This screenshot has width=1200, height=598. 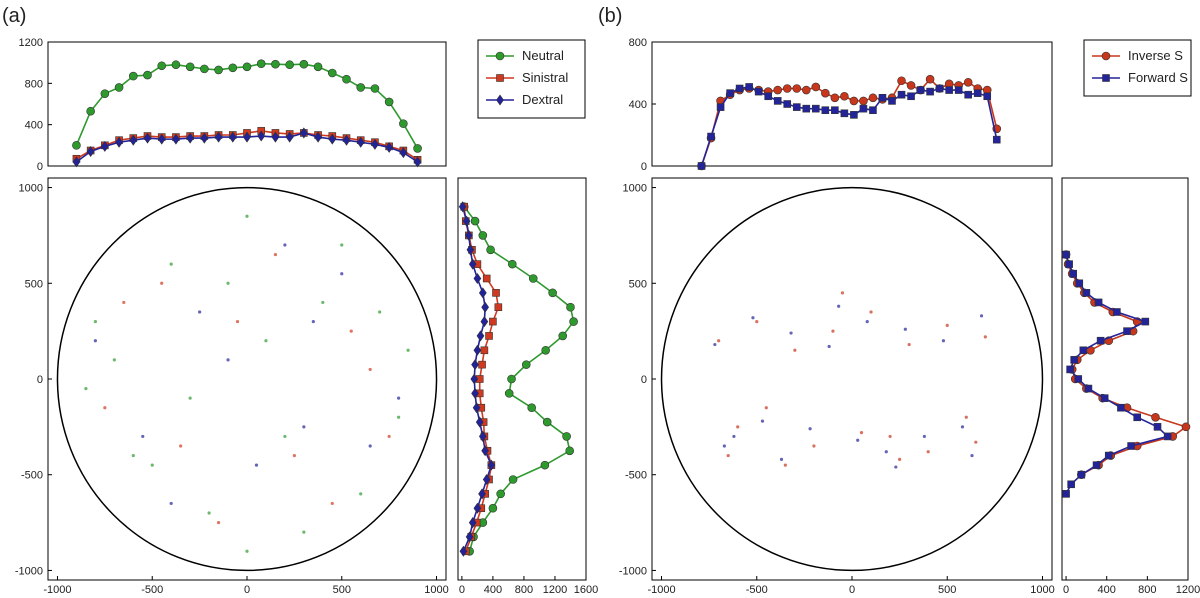 I want to click on x-tick-label: 1000, so click(x=1042, y=588).